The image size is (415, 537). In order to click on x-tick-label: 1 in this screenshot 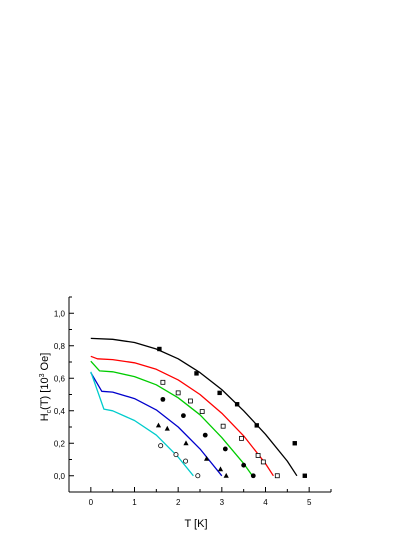, I will do `click(134, 502)`.